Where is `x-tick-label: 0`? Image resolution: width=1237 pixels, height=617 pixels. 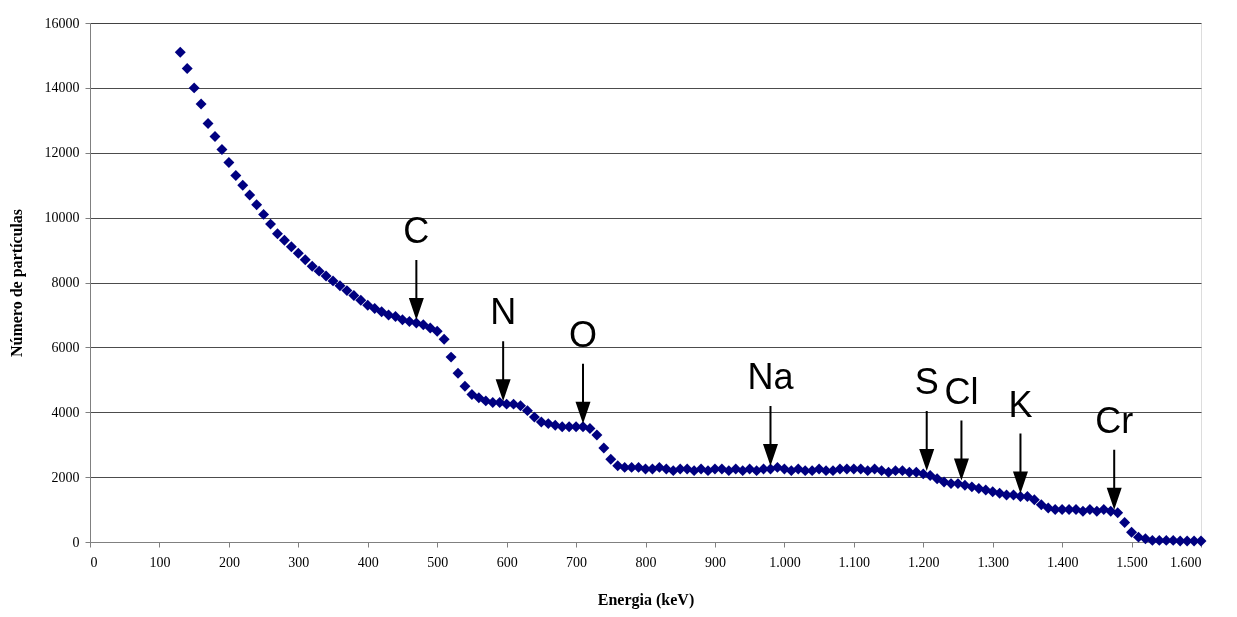
x-tick-label: 0 is located at coordinates (94, 562).